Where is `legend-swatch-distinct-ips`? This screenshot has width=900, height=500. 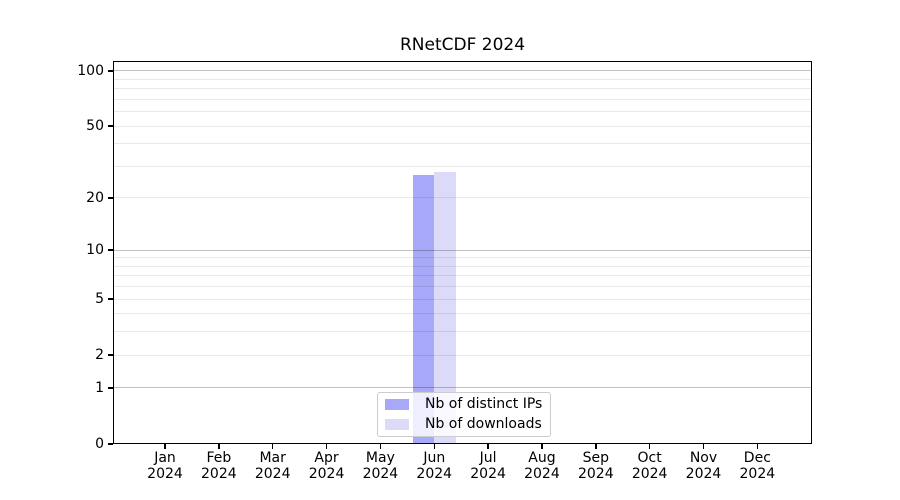
legend-swatch-distinct-ips is located at coordinates (397, 405).